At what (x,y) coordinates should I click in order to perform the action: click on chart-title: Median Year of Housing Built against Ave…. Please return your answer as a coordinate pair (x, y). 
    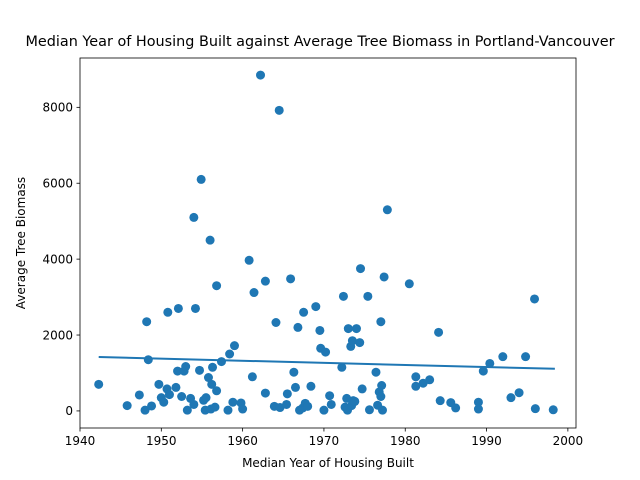
    Looking at the image, I should click on (319, 42).